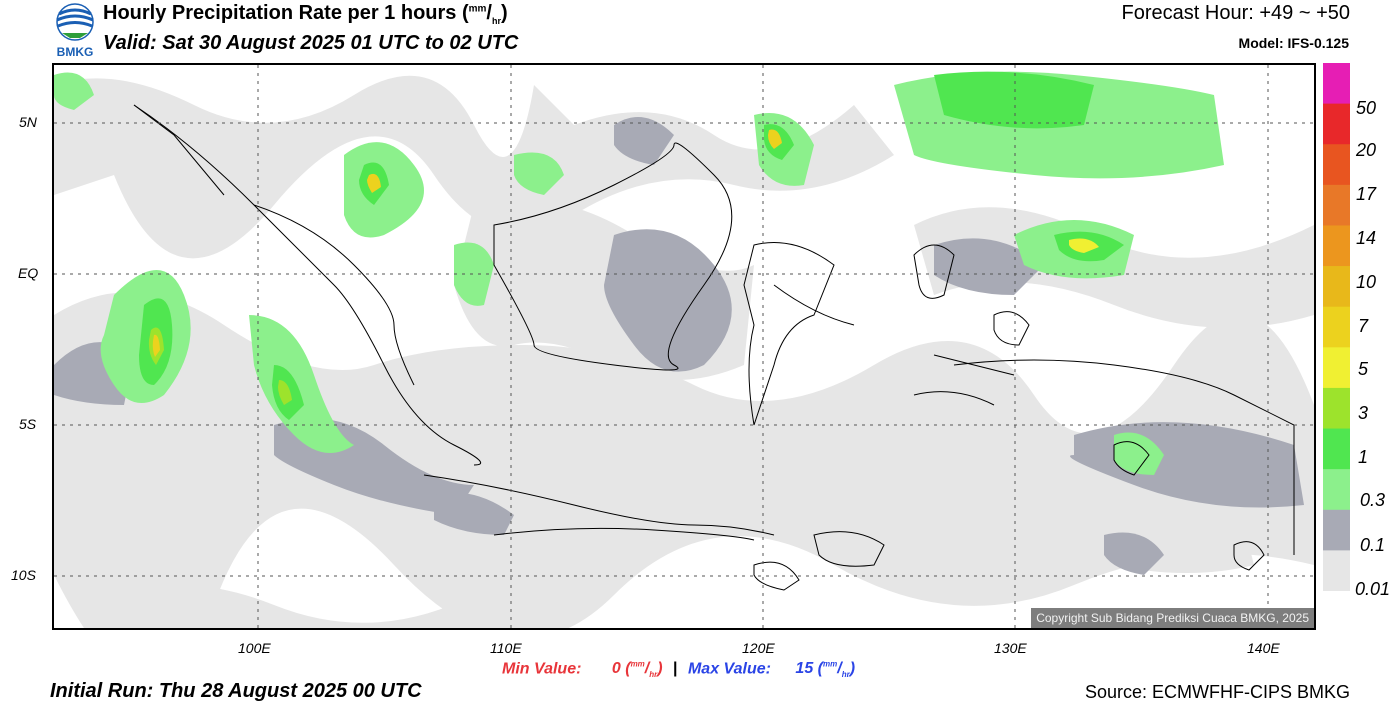  What do you see at coordinates (644, 670) in the screenshot?
I see `min-unit: (mm/hr)` at bounding box center [644, 670].